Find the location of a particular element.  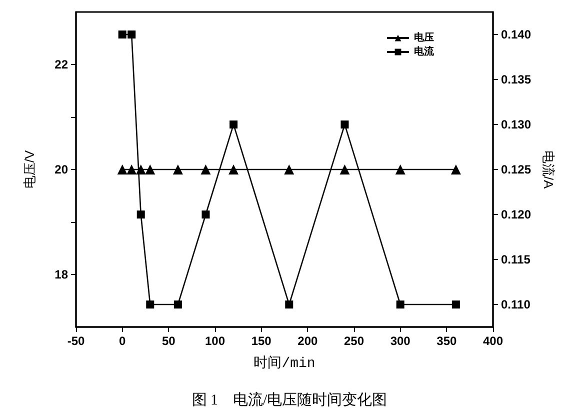

x-tick-label: 300 is located at coordinates (400, 341).